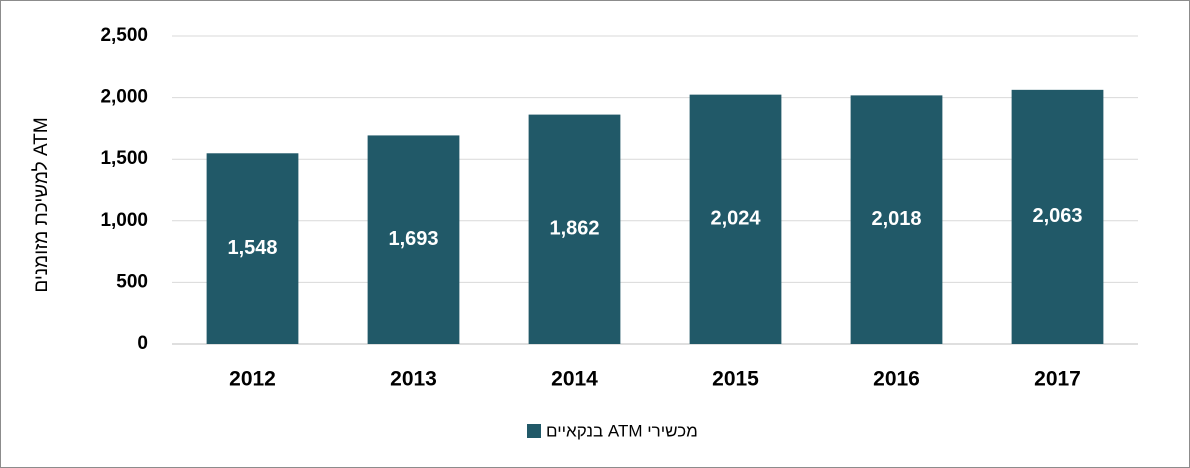 The image size is (1190, 468). I want to click on value-label: 1,693, so click(413, 239).